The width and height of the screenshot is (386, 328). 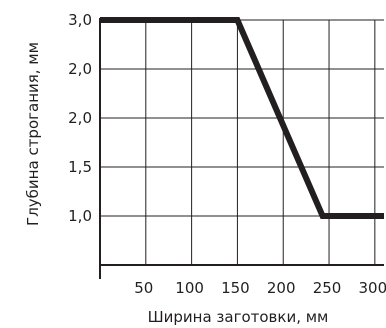 I want to click on x-tick-label: 300, so click(x=372, y=288).